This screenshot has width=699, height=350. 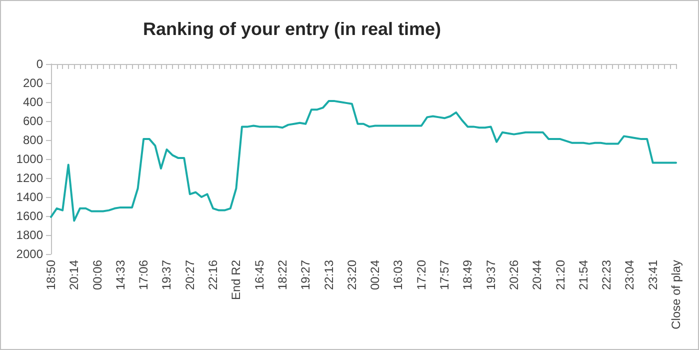 I want to click on x-tick-label: 22:23, so click(x=607, y=275).